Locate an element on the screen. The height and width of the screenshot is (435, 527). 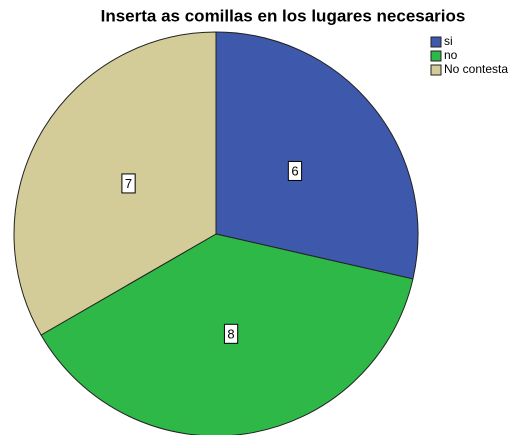
legend-text: No contesta is located at coordinates (476, 69).